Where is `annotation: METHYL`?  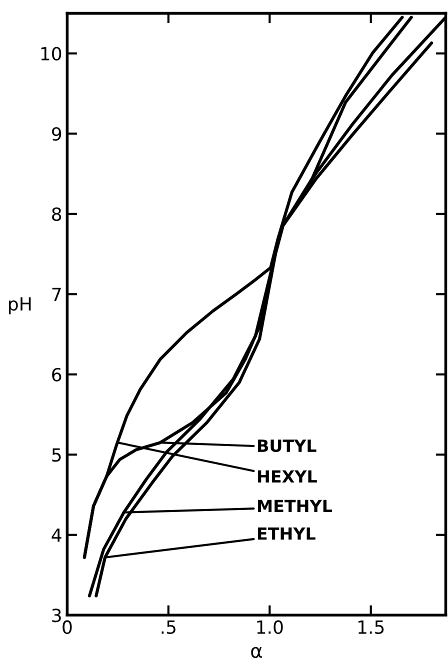
annotation: METHYL is located at coordinates (295, 506).